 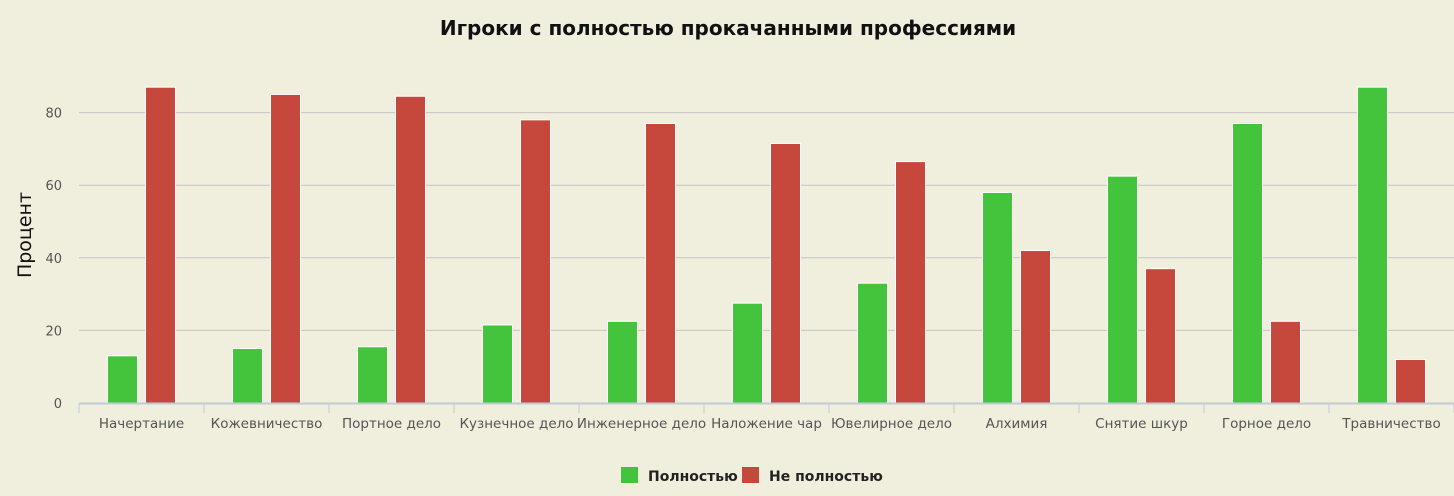 I want to click on x-tick-label: Портное дело, so click(x=391, y=424).